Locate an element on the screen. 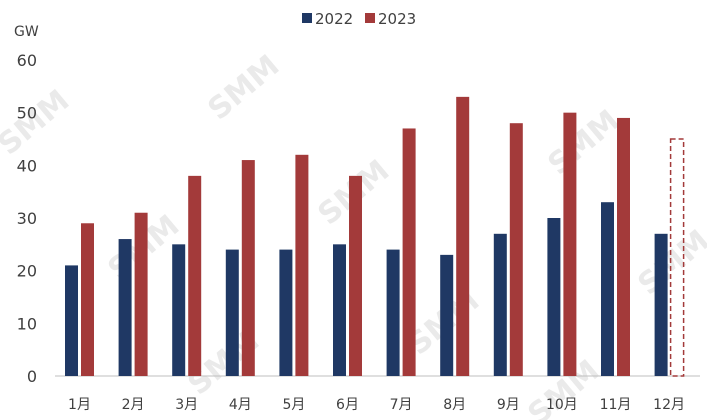  y-tick-label: 20 is located at coordinates (27, 271).